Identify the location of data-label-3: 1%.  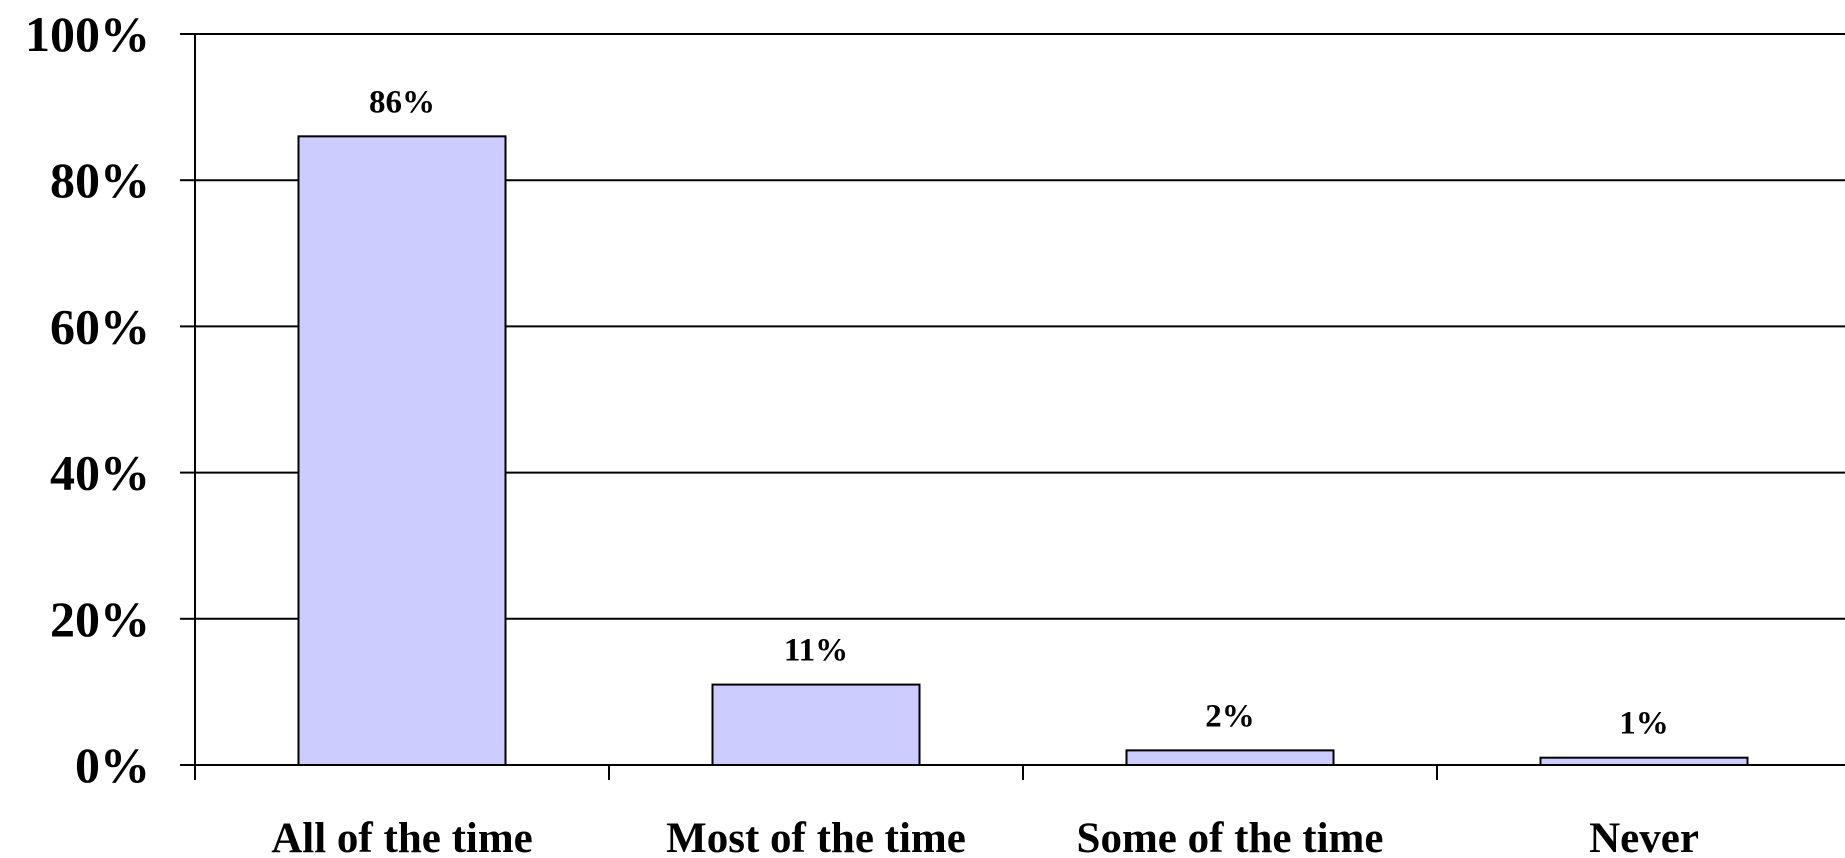
(1644, 724).